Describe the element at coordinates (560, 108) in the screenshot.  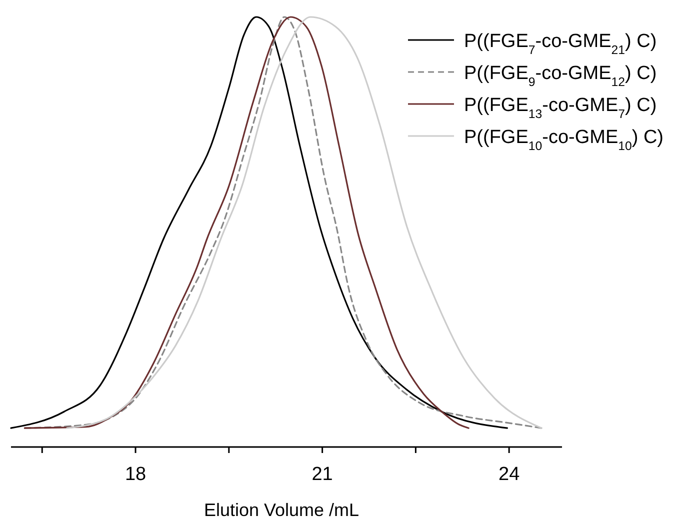
I see `legend-label: P((FGE$_{13}$-co-GME$_{7}$) C)` at that location.